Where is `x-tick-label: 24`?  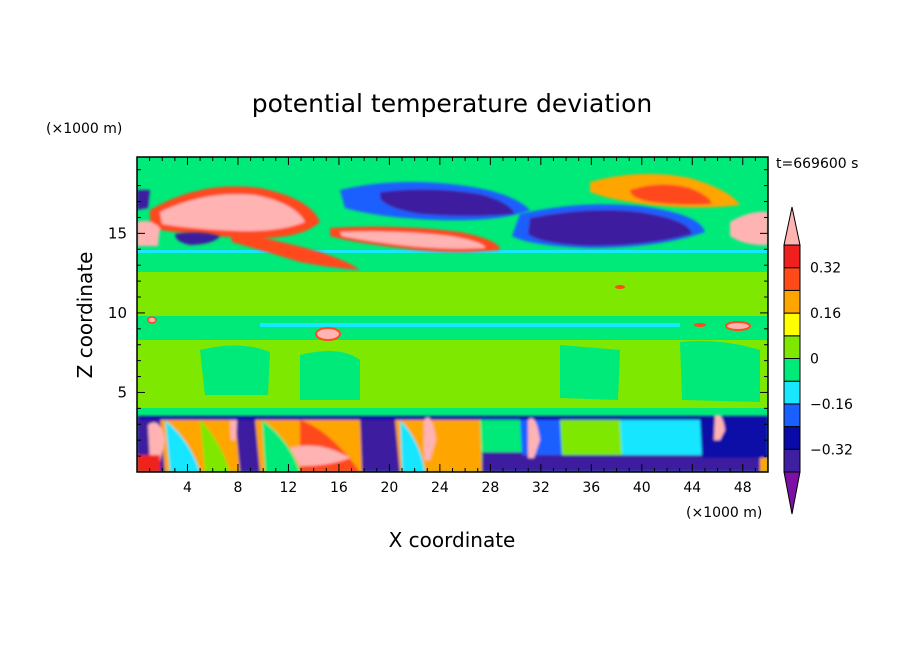 x-tick-label: 24 is located at coordinates (440, 488).